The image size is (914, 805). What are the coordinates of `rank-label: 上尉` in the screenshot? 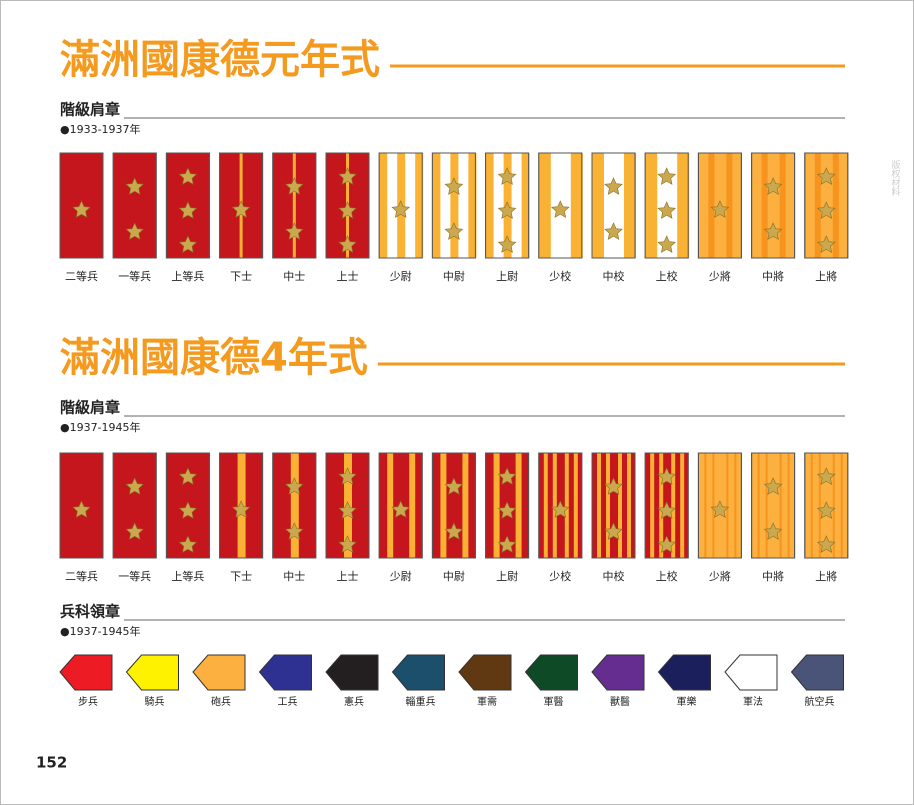 It's located at (507, 276).